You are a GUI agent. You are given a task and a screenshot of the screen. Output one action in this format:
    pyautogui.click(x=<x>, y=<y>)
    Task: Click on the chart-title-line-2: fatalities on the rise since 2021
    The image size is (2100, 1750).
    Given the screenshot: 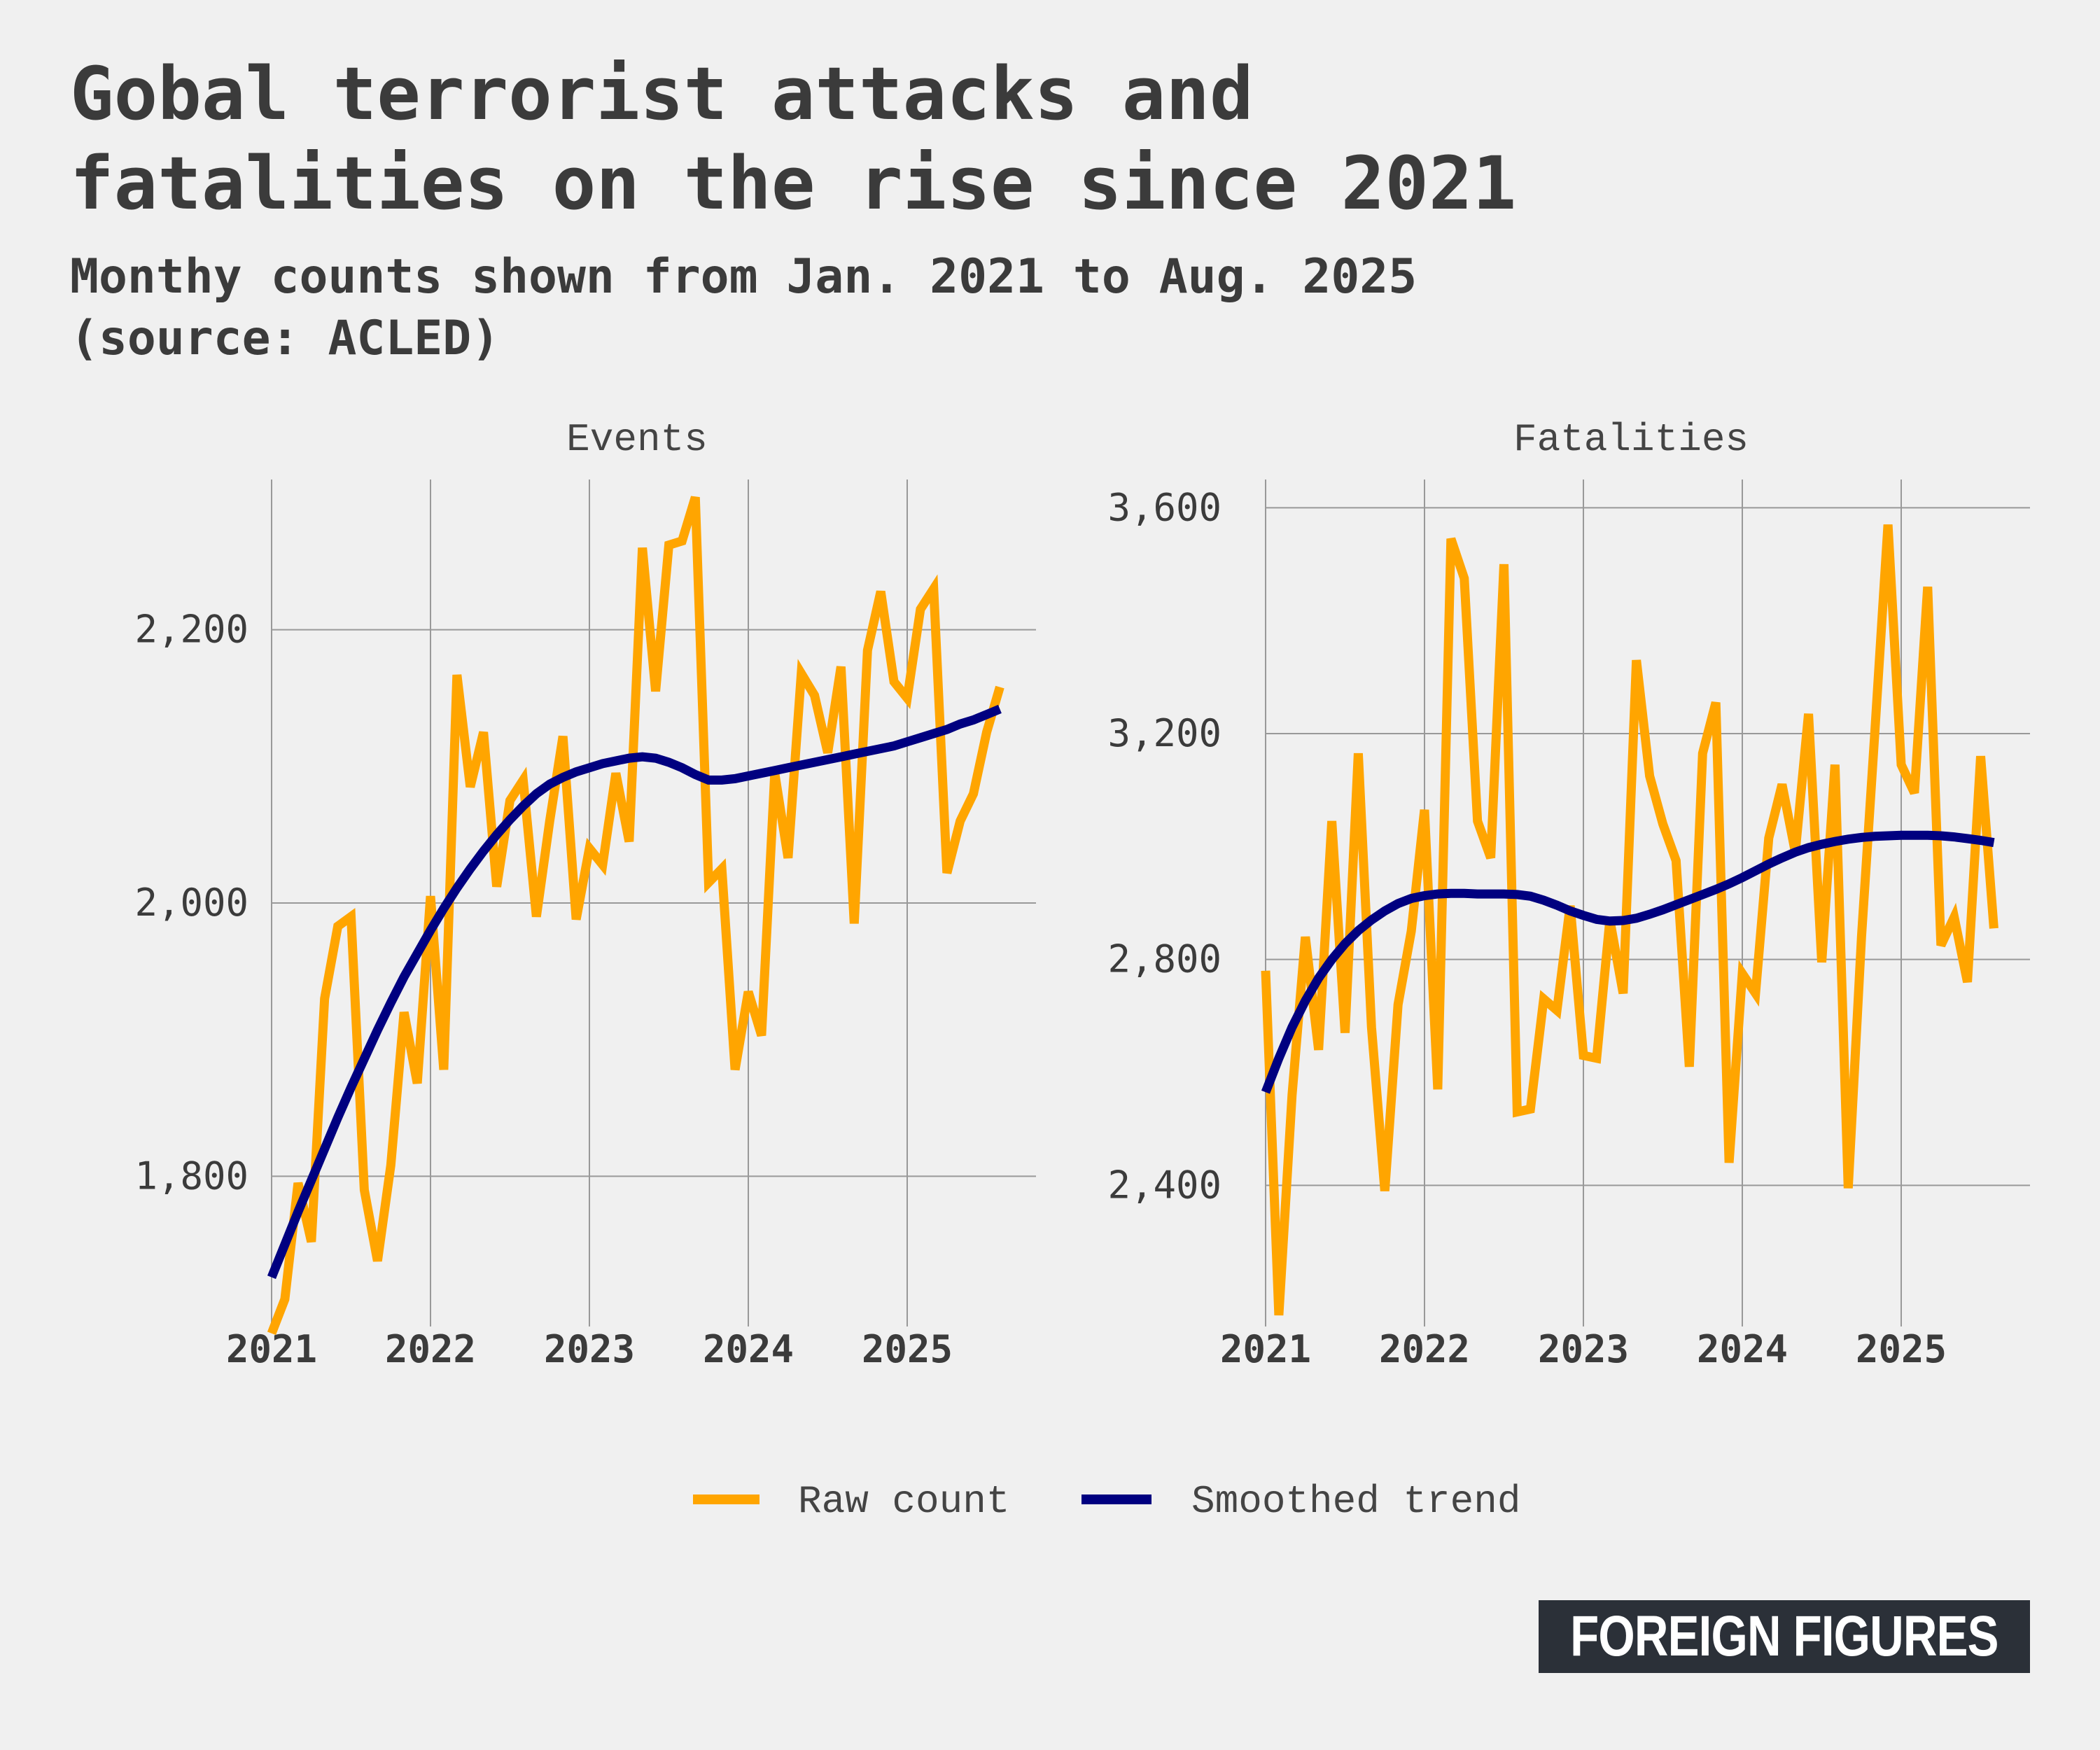 What is the action you would take?
    pyautogui.click(x=793, y=183)
    